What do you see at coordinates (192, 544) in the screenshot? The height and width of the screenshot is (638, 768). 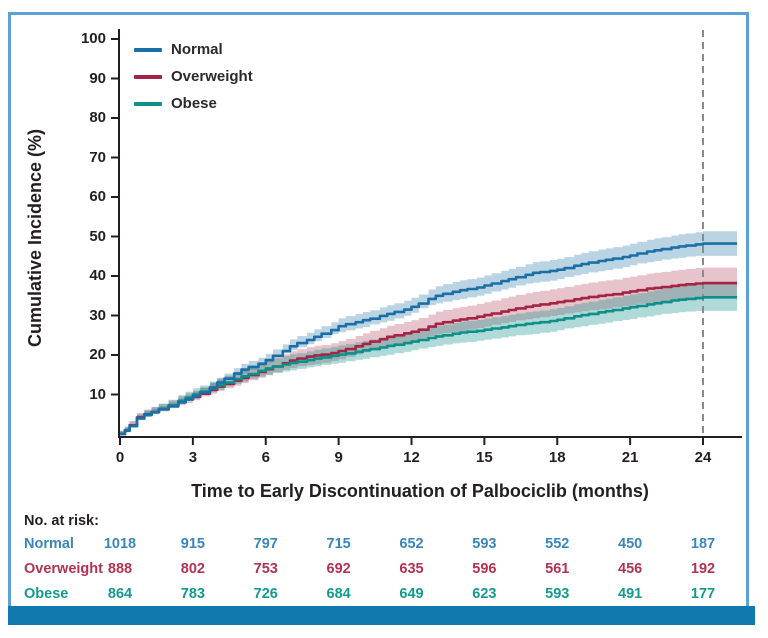 I see `at-risk-count: 915` at bounding box center [192, 544].